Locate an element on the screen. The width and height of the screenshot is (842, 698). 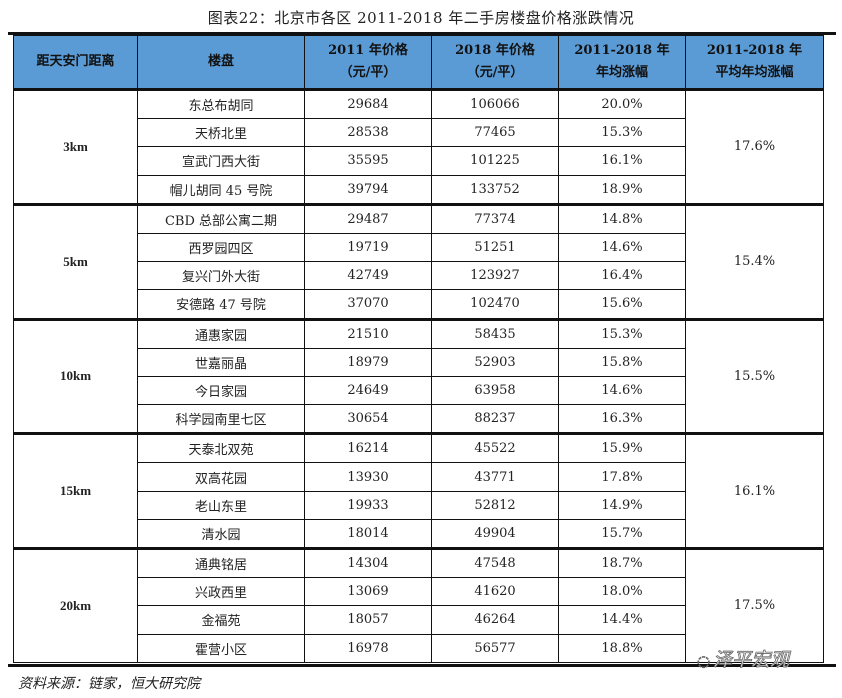
table-row: 双高花园 13930 43771 17.8% is located at coordinates (419, 477).